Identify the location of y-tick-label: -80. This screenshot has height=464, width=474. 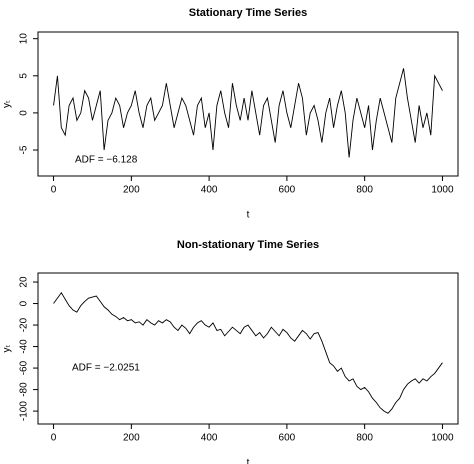
(24, 389).